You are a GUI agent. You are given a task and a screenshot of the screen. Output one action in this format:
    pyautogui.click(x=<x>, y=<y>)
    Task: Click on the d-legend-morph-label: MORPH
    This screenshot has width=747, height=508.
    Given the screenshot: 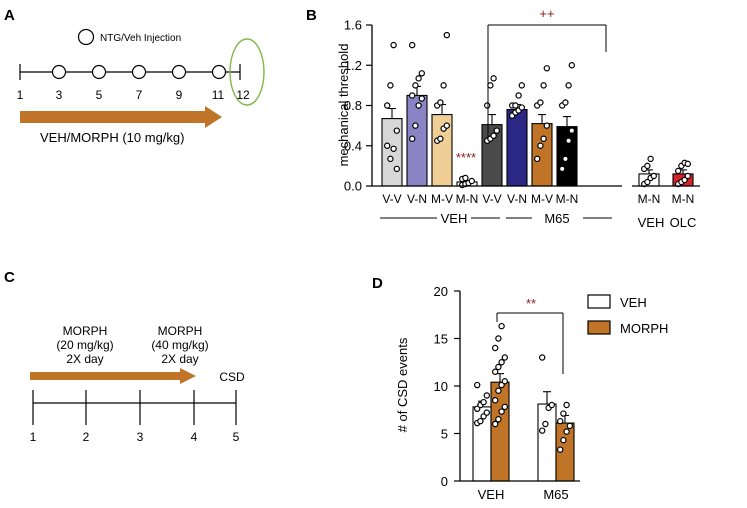 What is the action you would take?
    pyautogui.click(x=644, y=328)
    